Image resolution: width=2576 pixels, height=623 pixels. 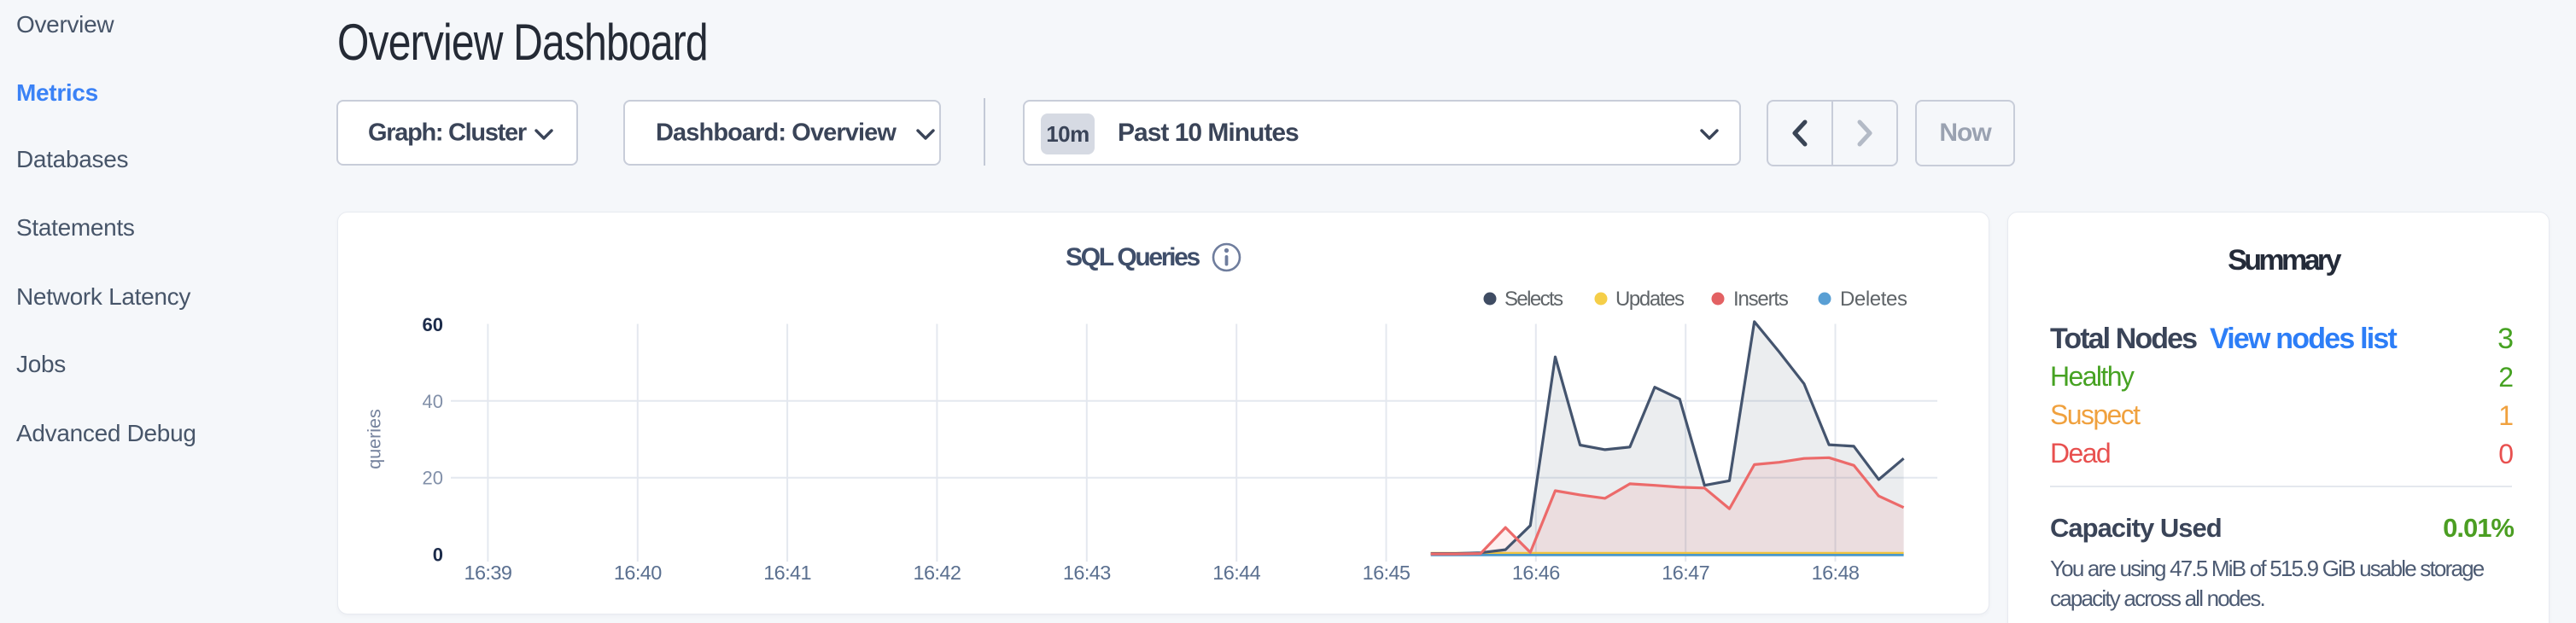 I want to click on svg-text: Selects, so click(x=1533, y=299).